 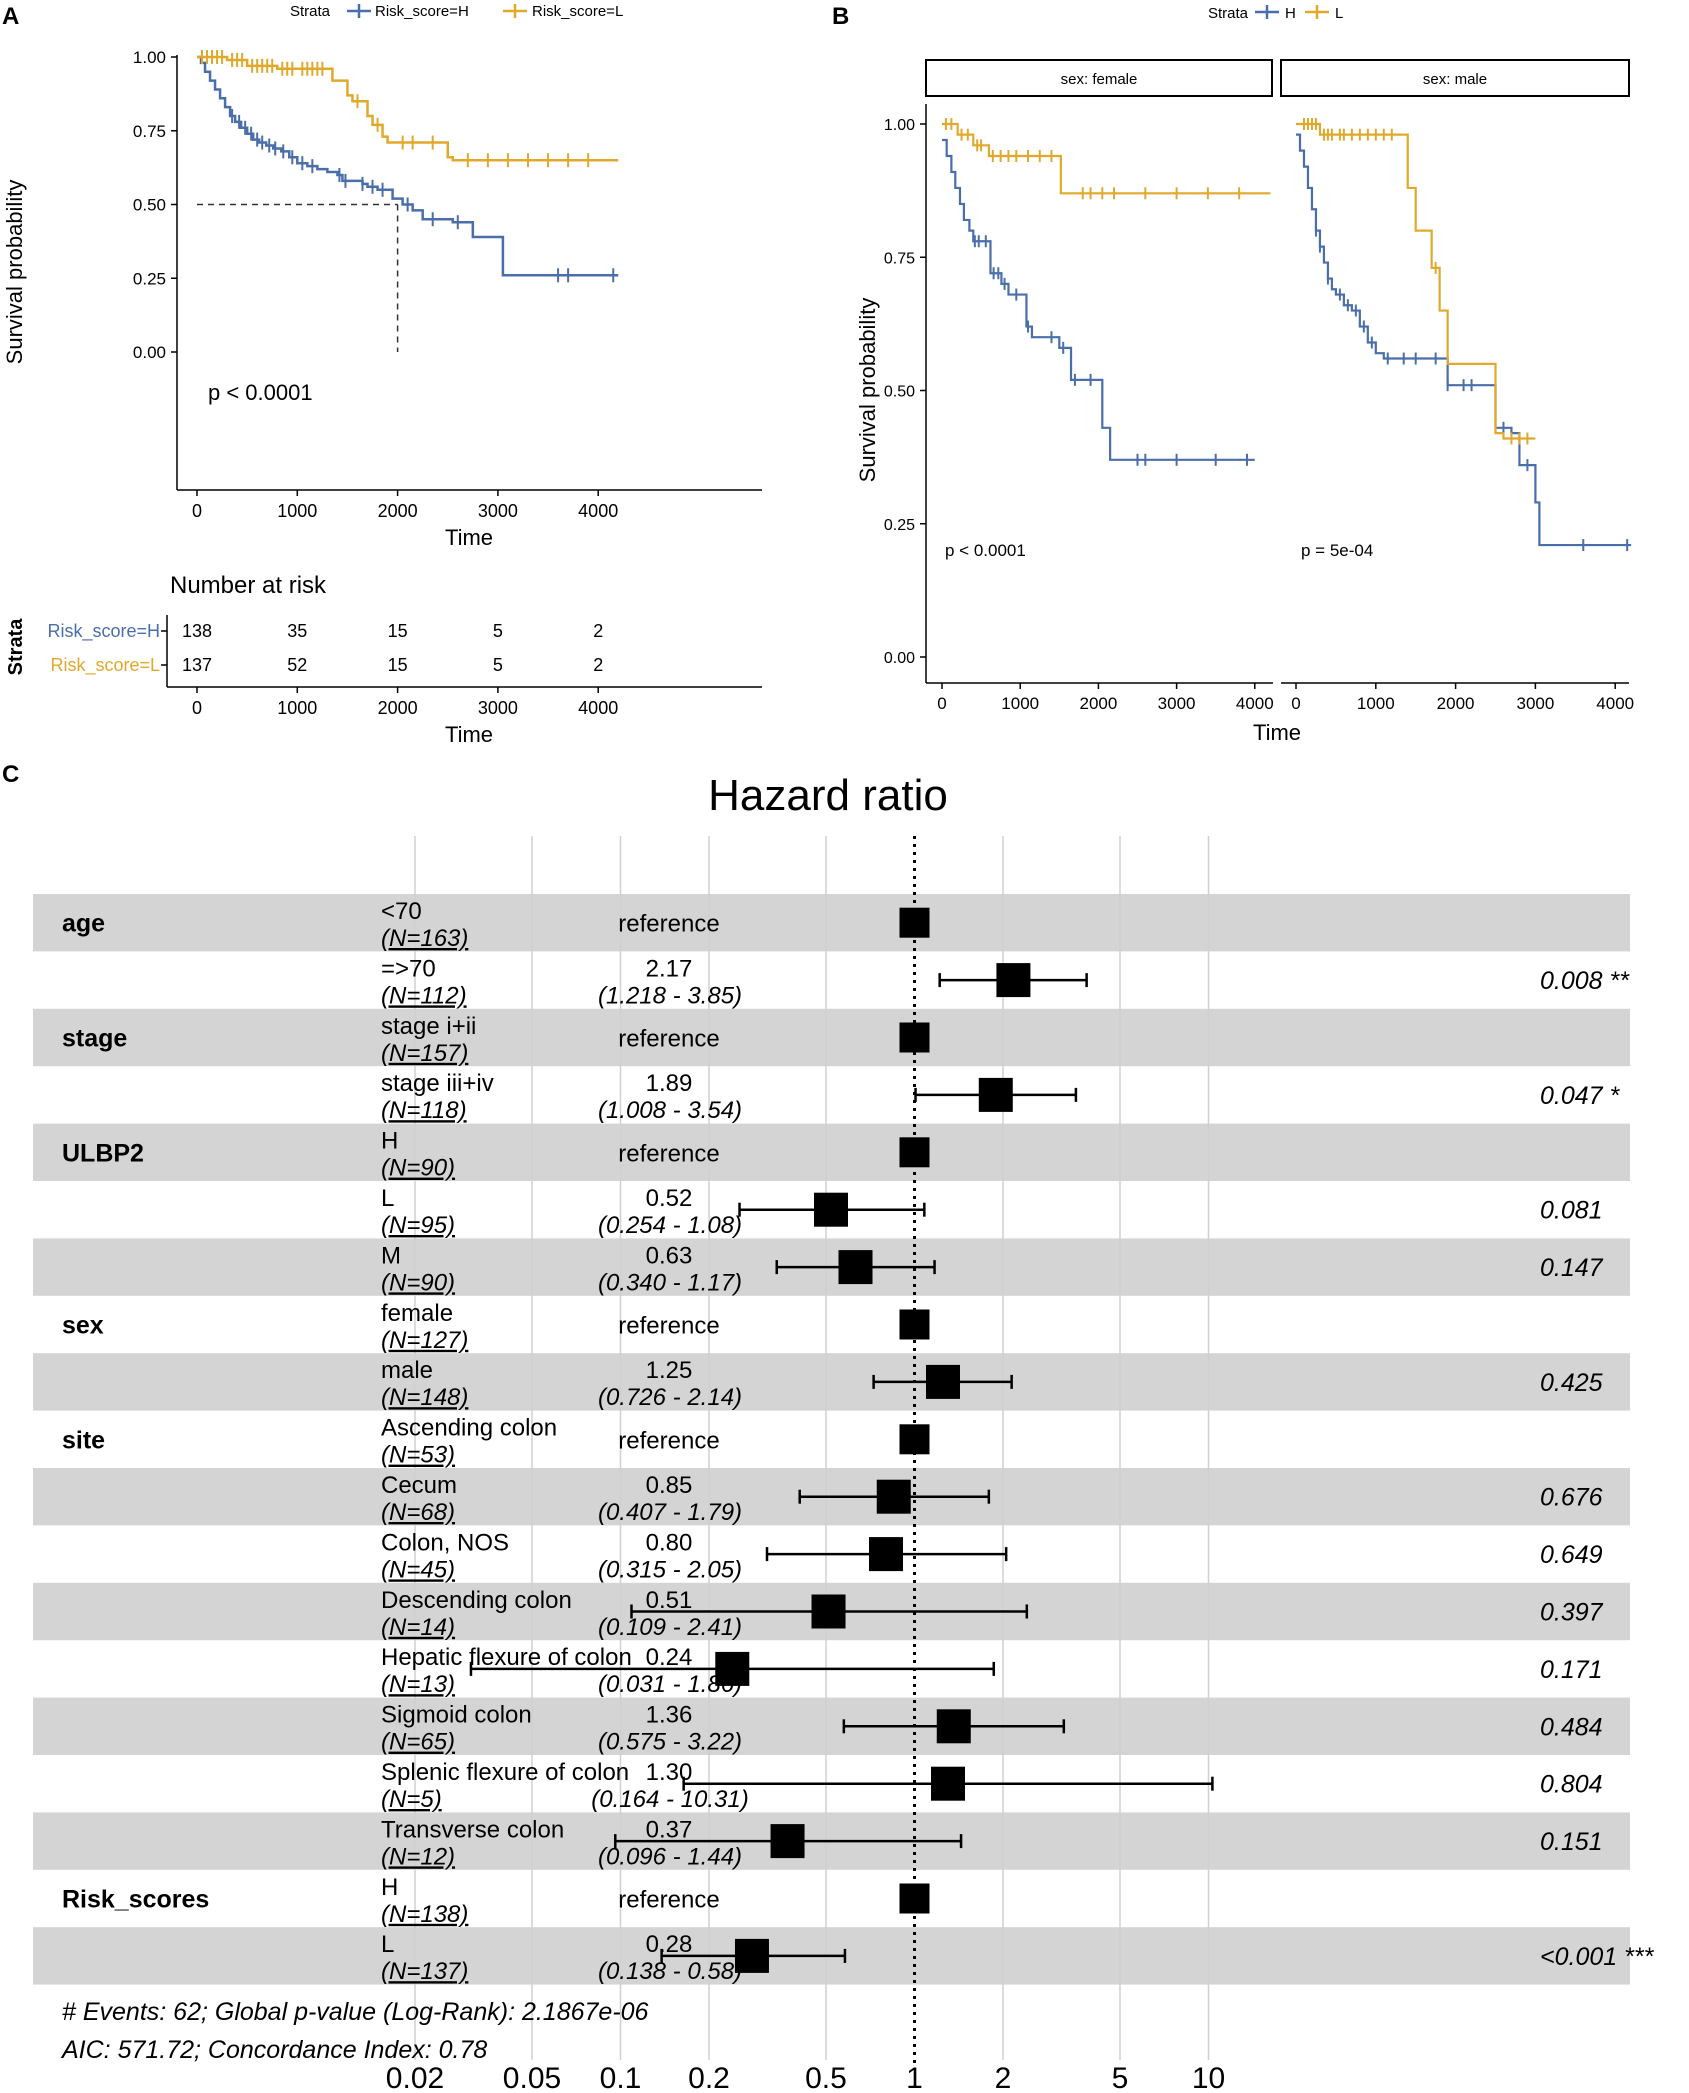 What do you see at coordinates (669, 1944) in the screenshot?
I see `forest-hr-value: 0.28` at bounding box center [669, 1944].